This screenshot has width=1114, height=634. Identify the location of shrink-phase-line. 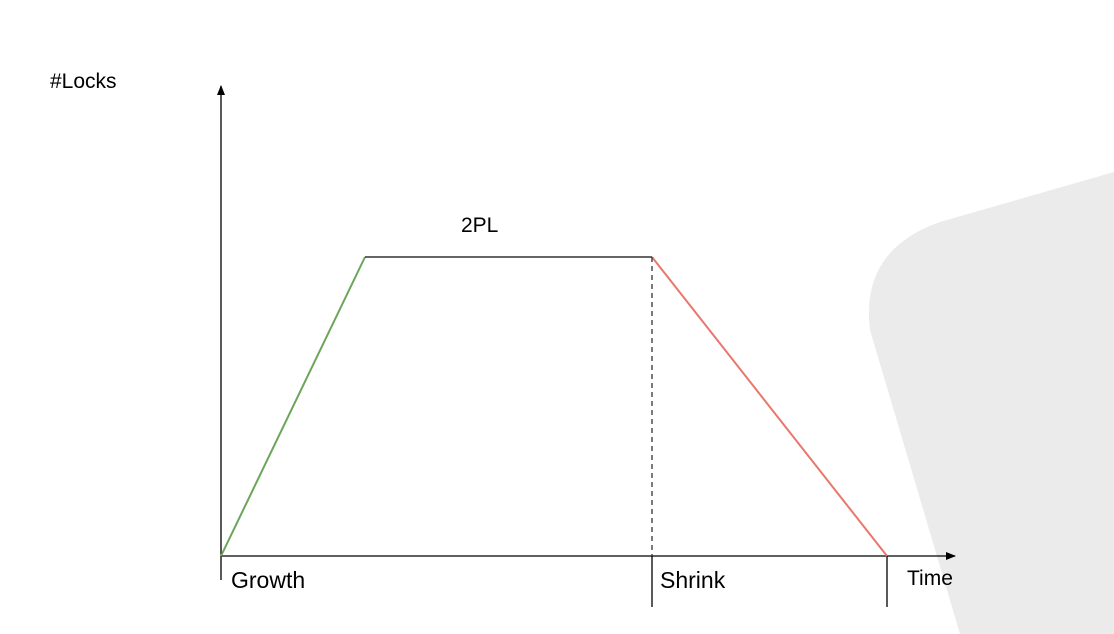
(769, 406).